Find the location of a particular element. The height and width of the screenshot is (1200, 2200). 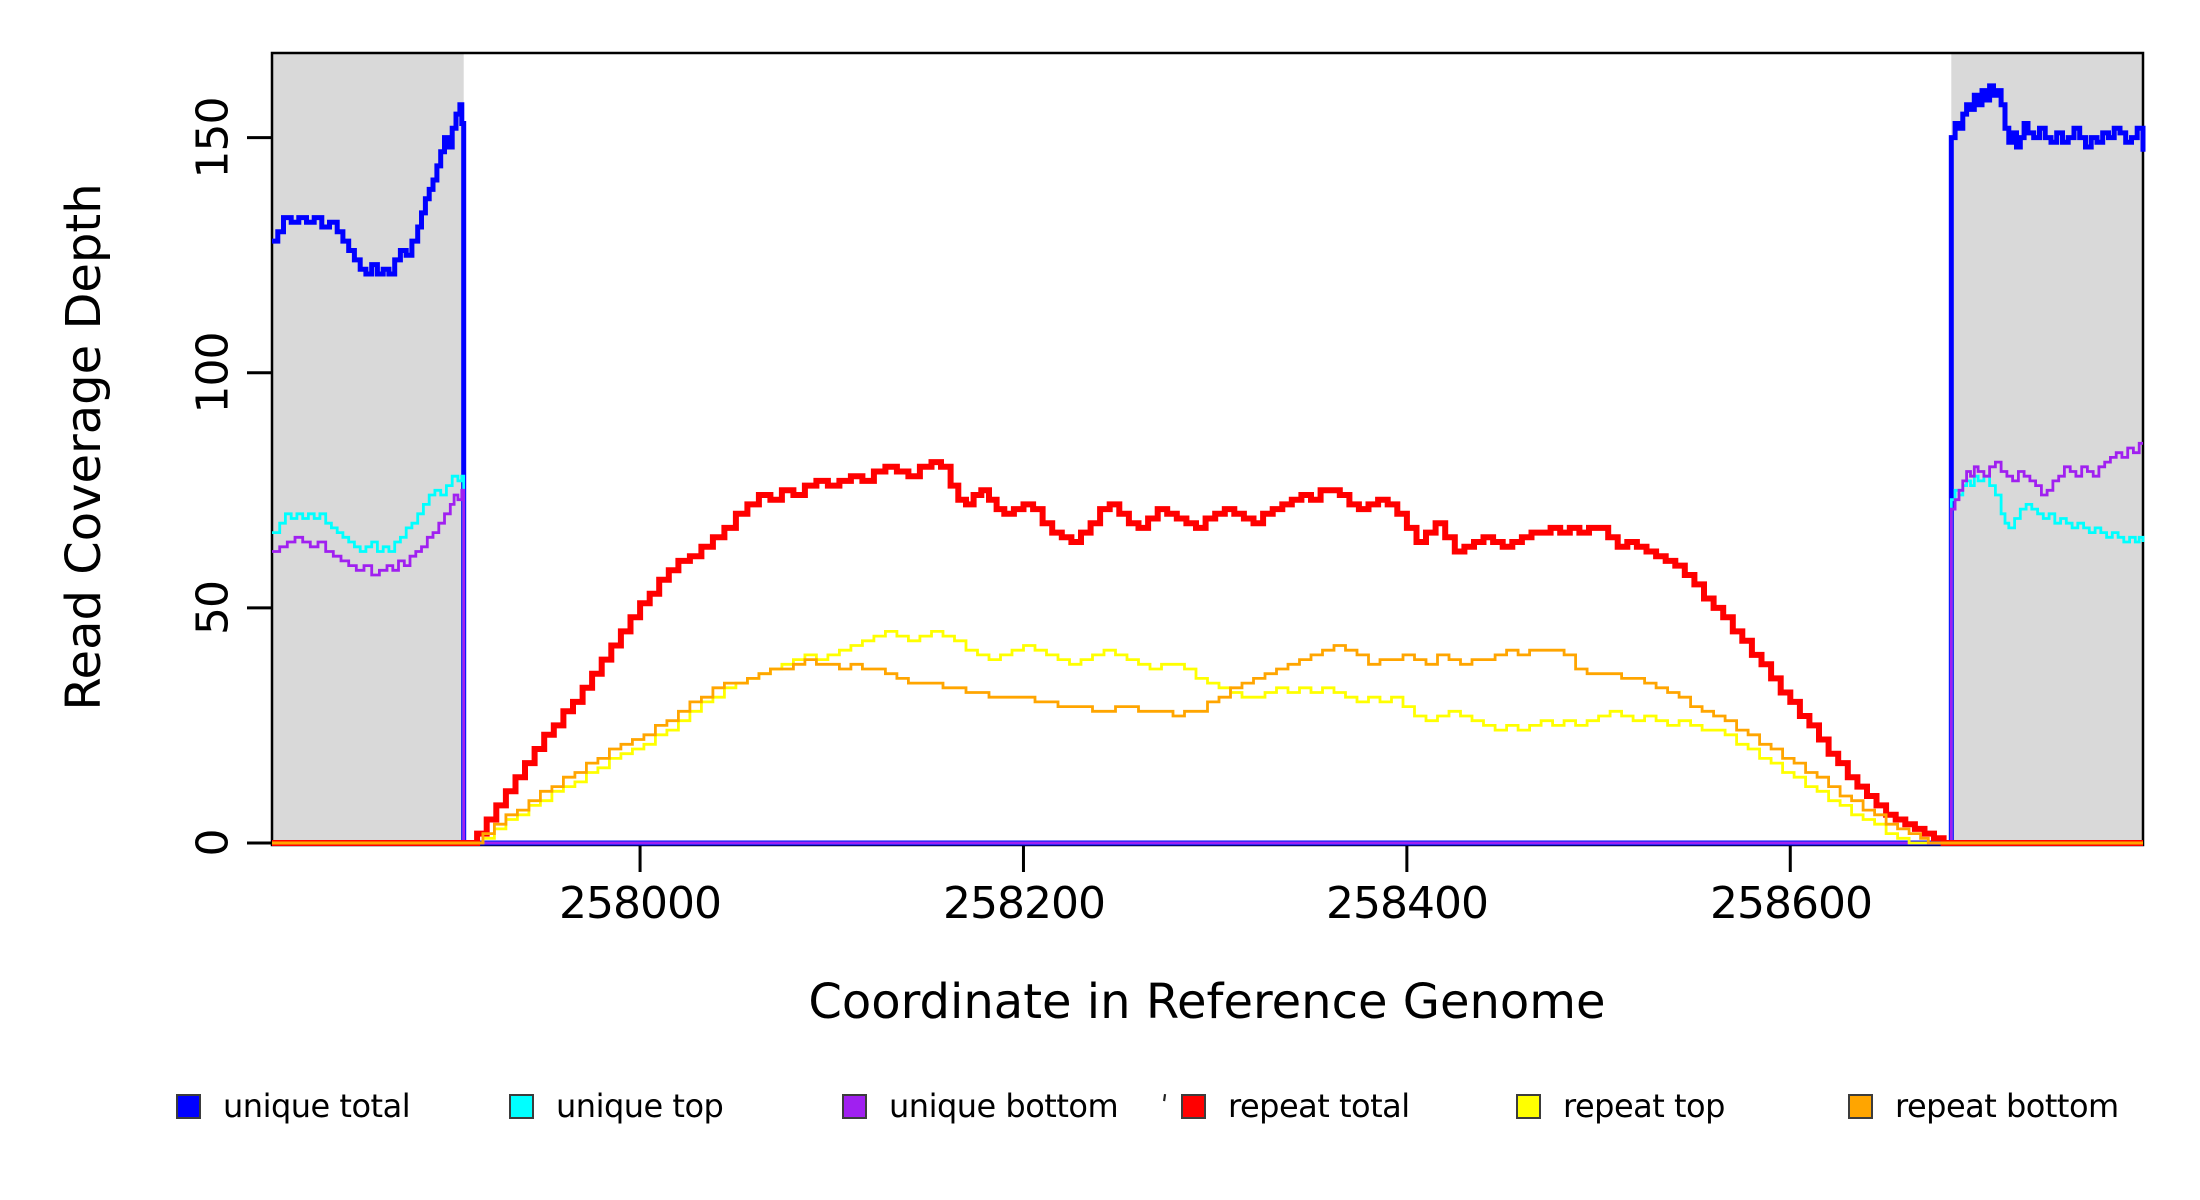

legend-item-repeat-bottom: repeat bottom is located at coordinates (1983, 1106).